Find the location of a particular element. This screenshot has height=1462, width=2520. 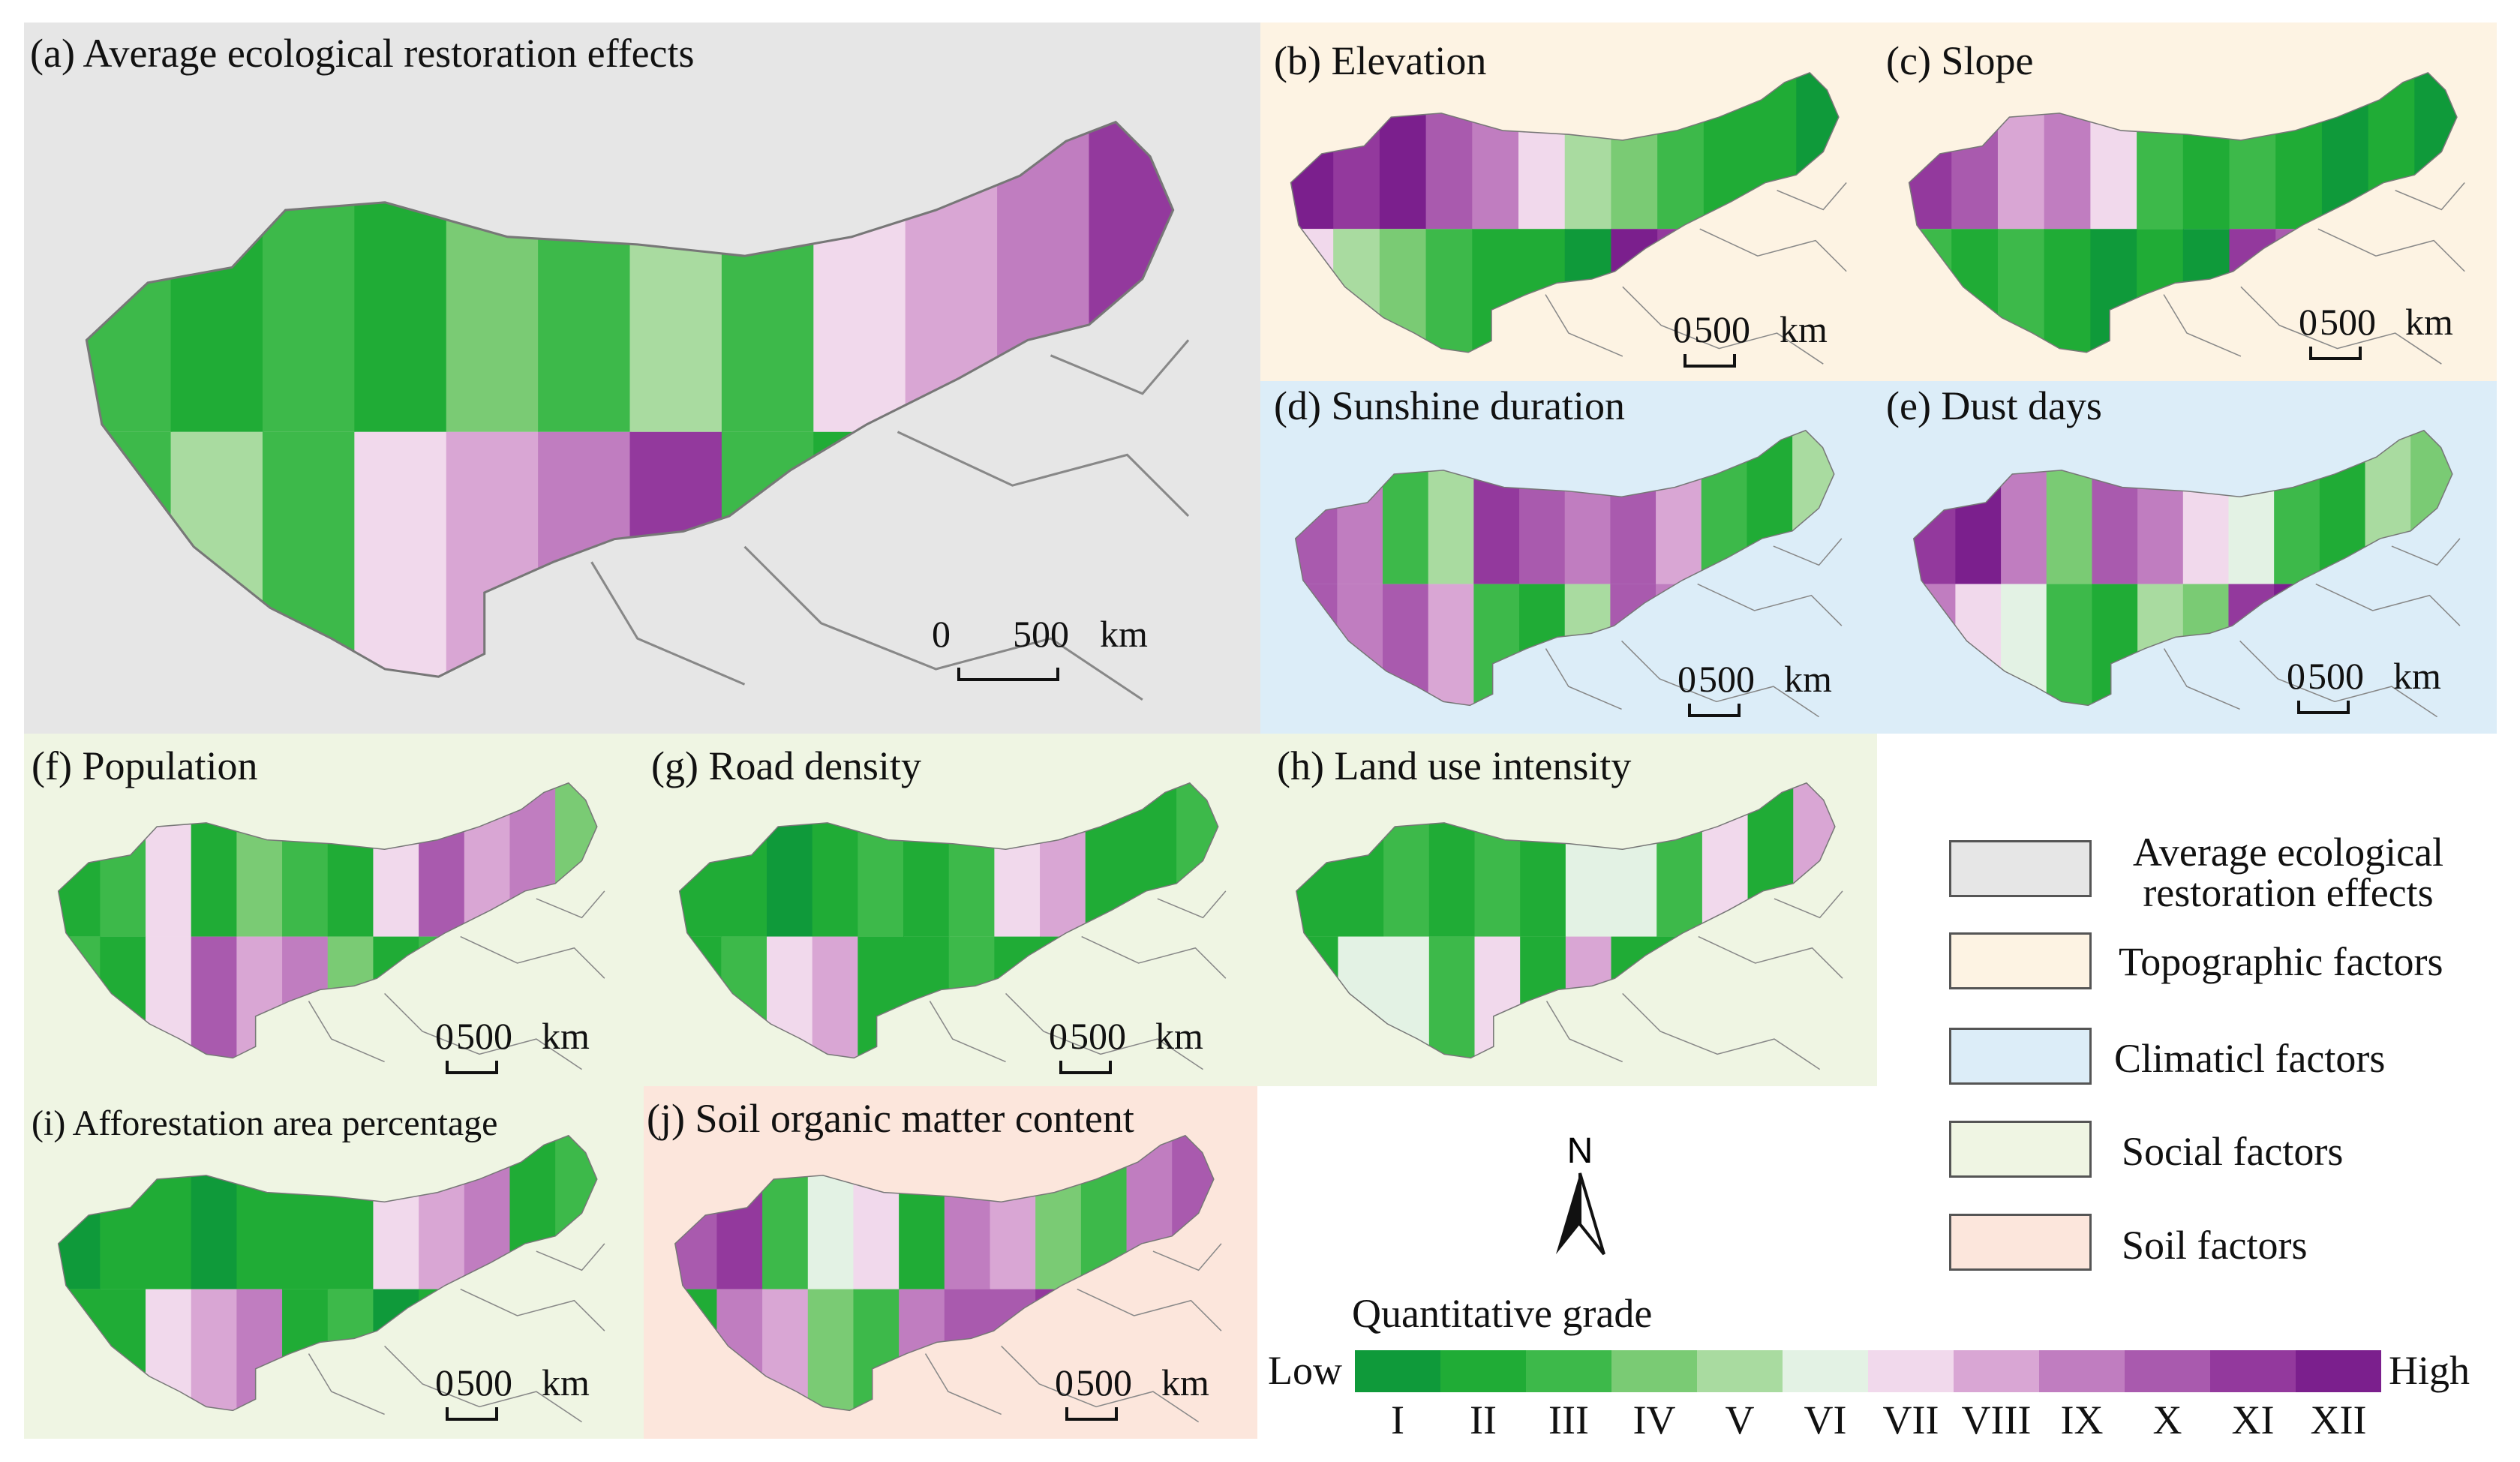

grade-swatch-iv is located at coordinates (1654, 1371).